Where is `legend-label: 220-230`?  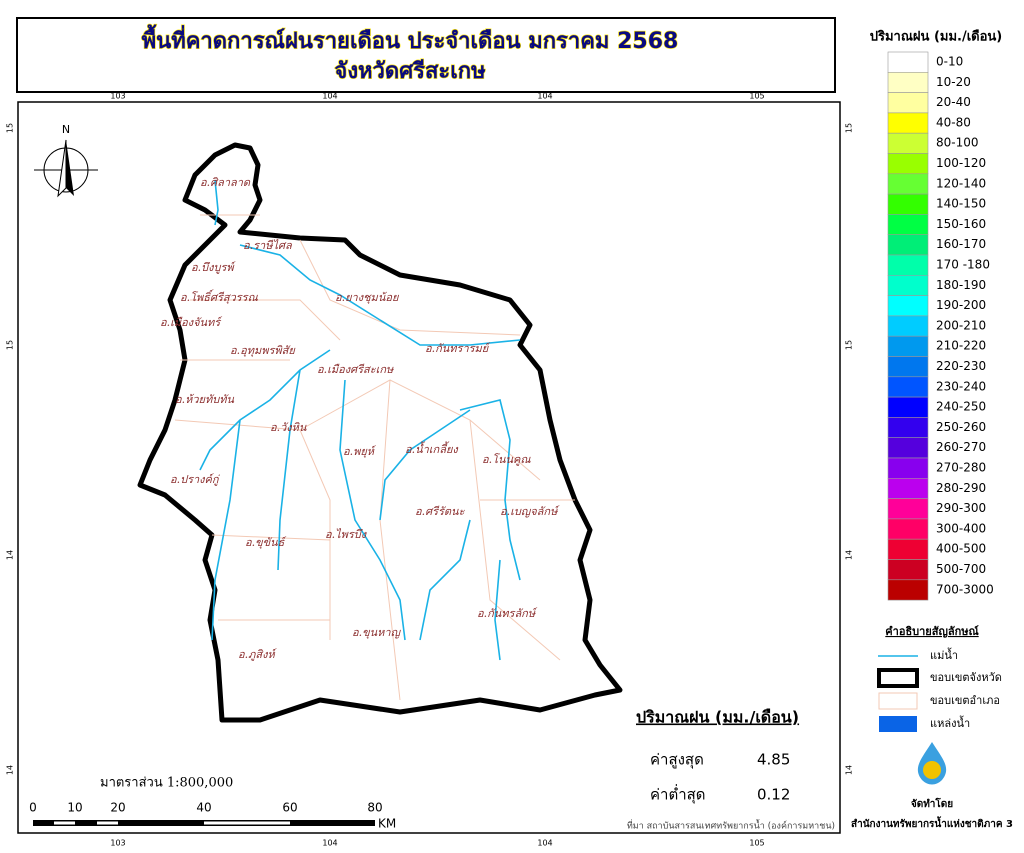
legend-label: 220-230 is located at coordinates (961, 366).